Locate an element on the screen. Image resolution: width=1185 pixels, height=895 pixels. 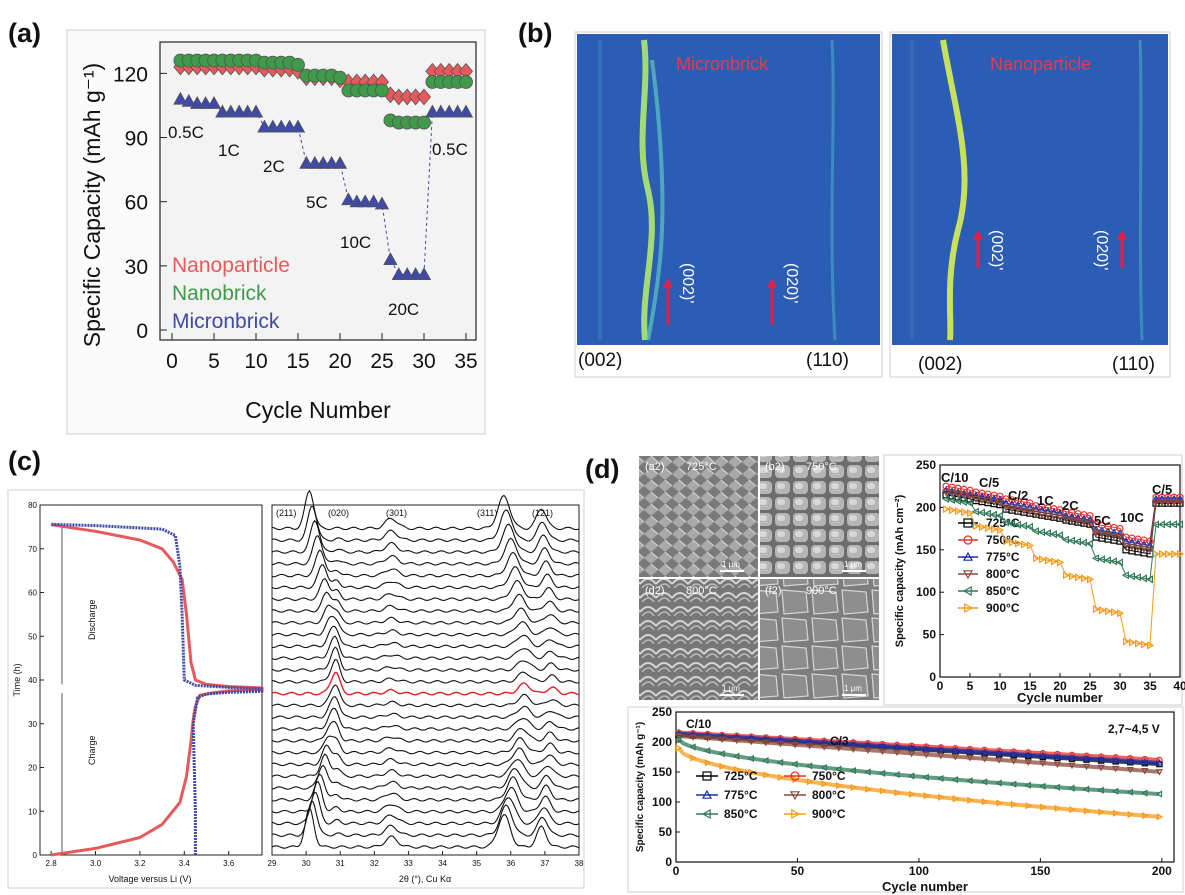
a-xtick-label: 10 is located at coordinates (255, 361).